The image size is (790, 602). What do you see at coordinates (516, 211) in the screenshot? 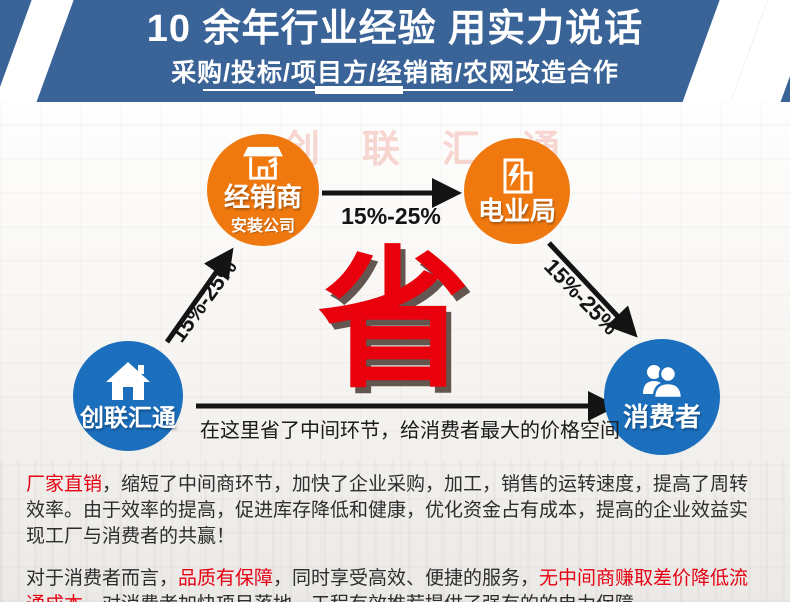
I see `node-label: 电业局` at bounding box center [516, 211].